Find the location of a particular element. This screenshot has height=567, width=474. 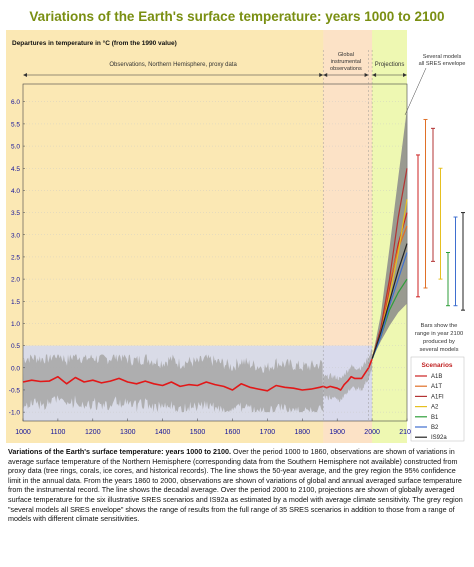

x-tick-label: 1000 is located at coordinates (23, 432).